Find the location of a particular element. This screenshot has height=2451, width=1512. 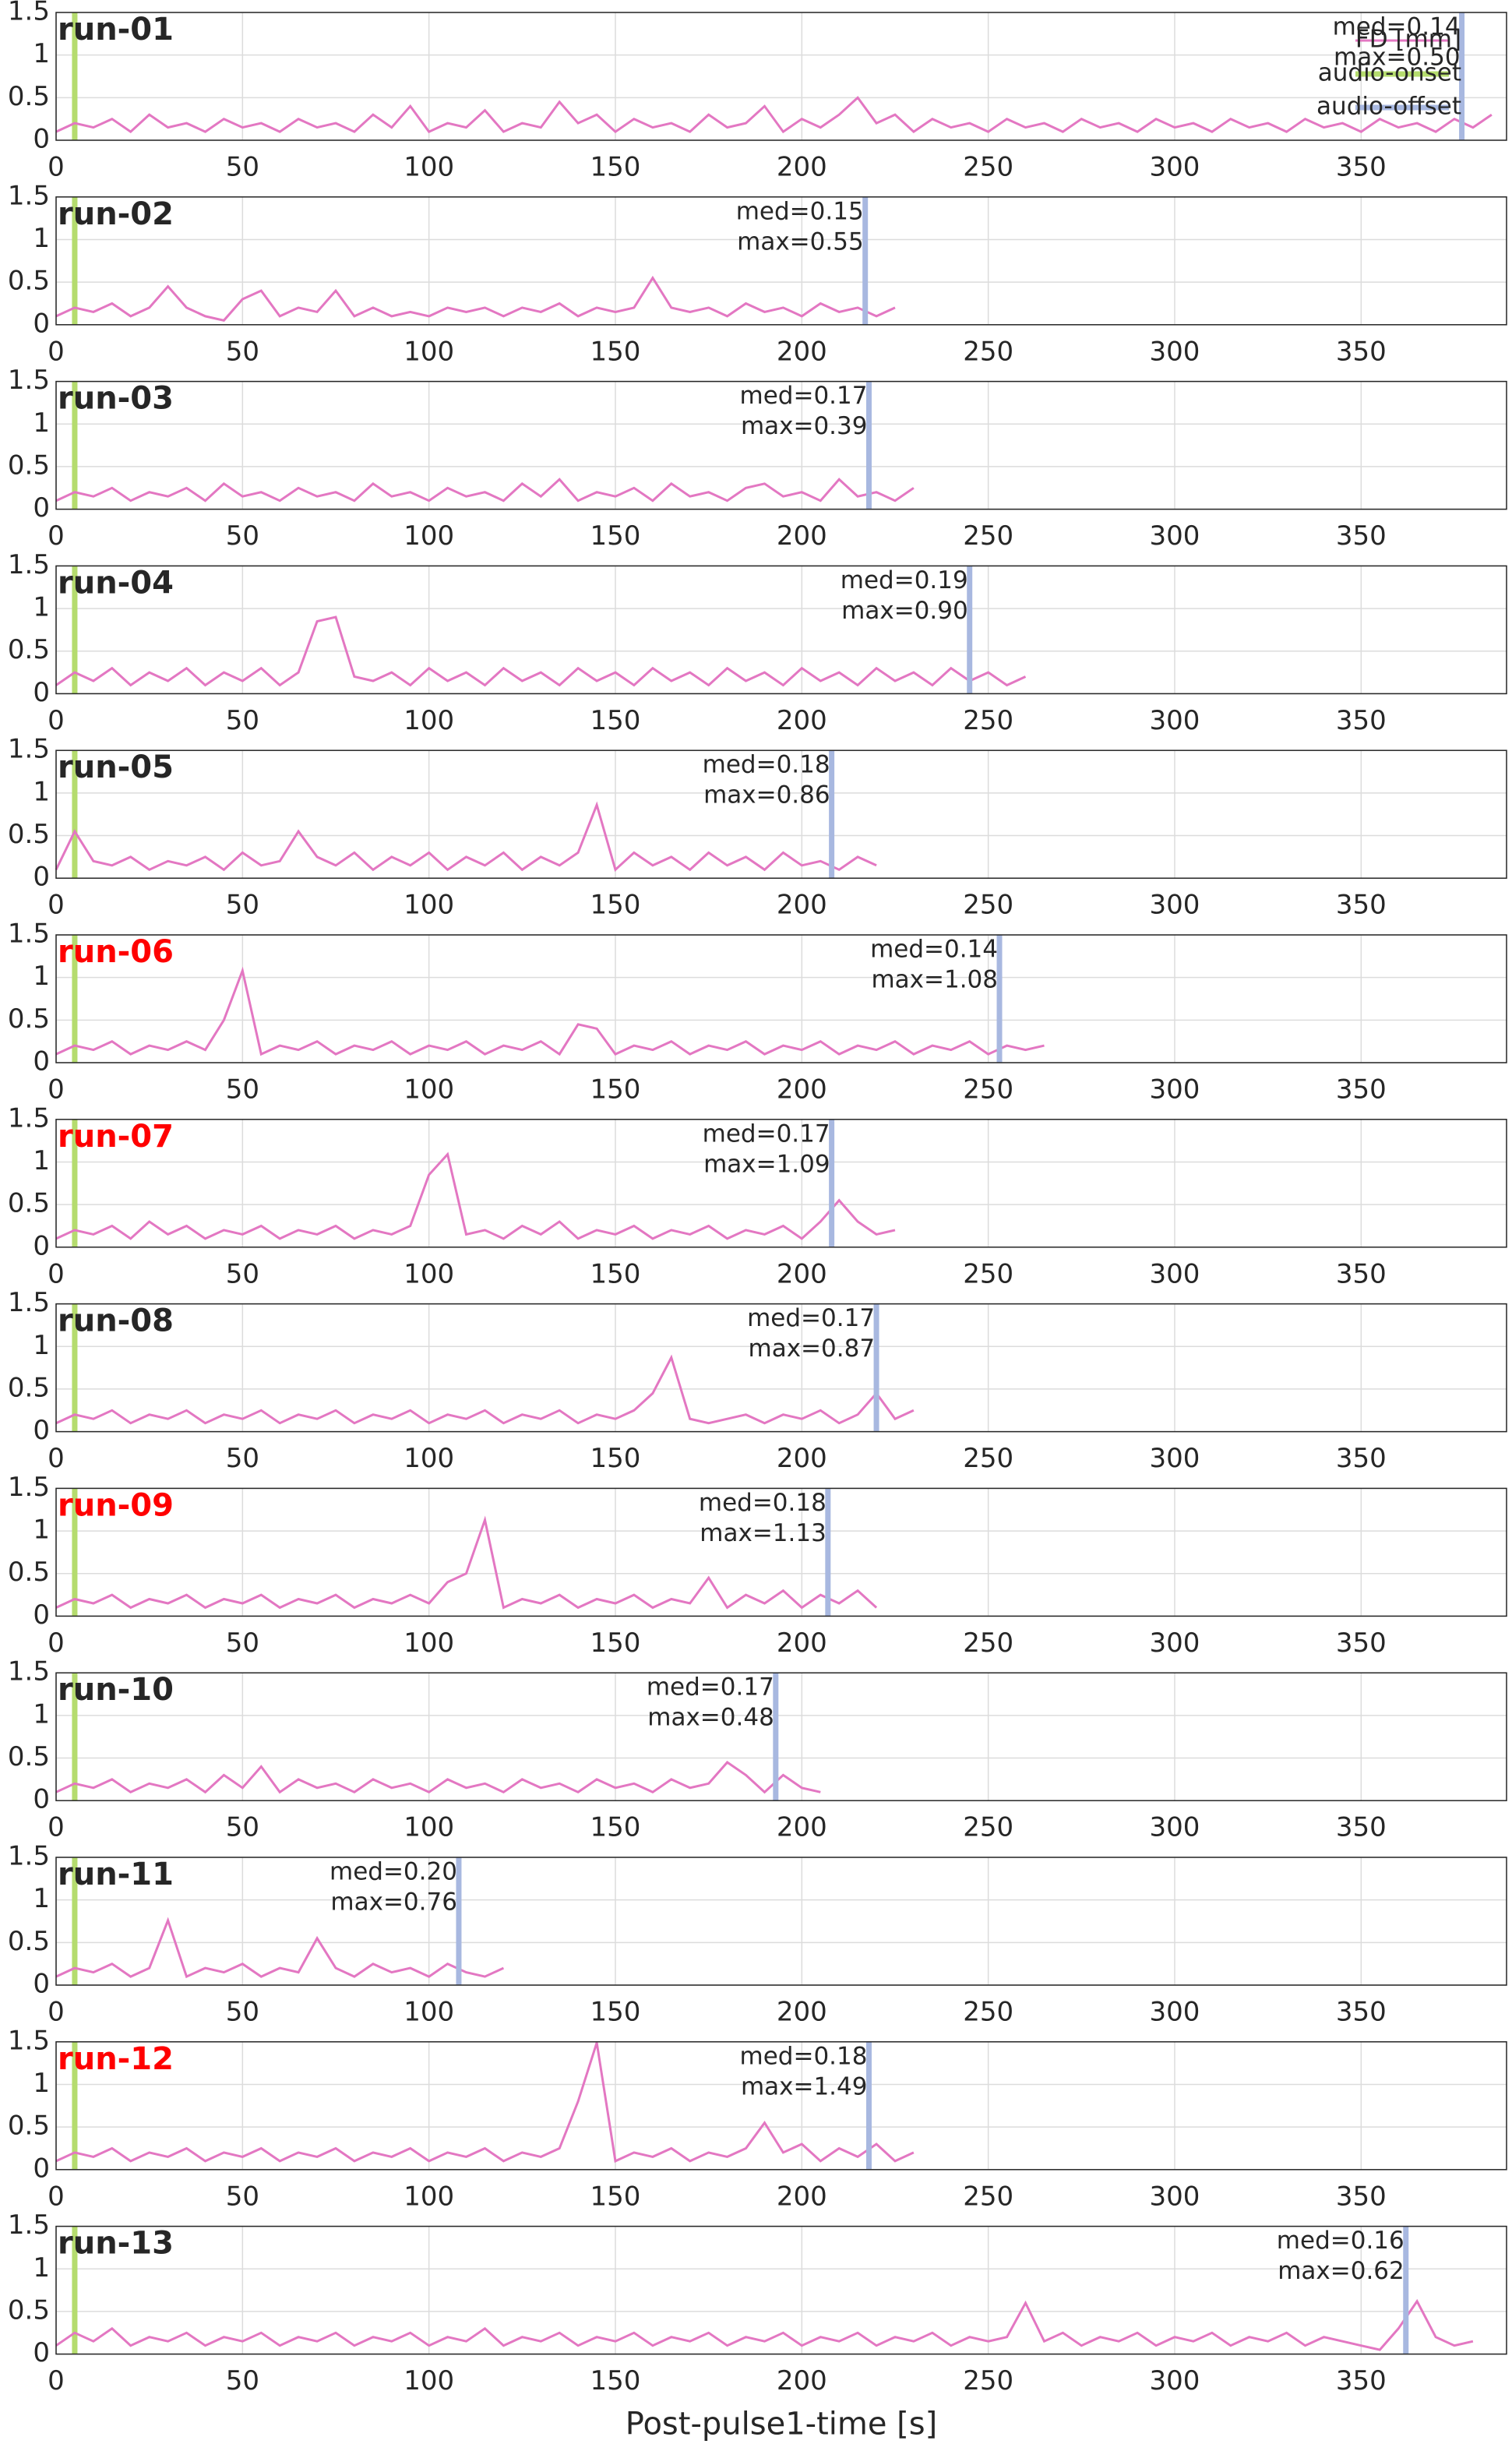

run-title: run-07 is located at coordinates (116, 1137).